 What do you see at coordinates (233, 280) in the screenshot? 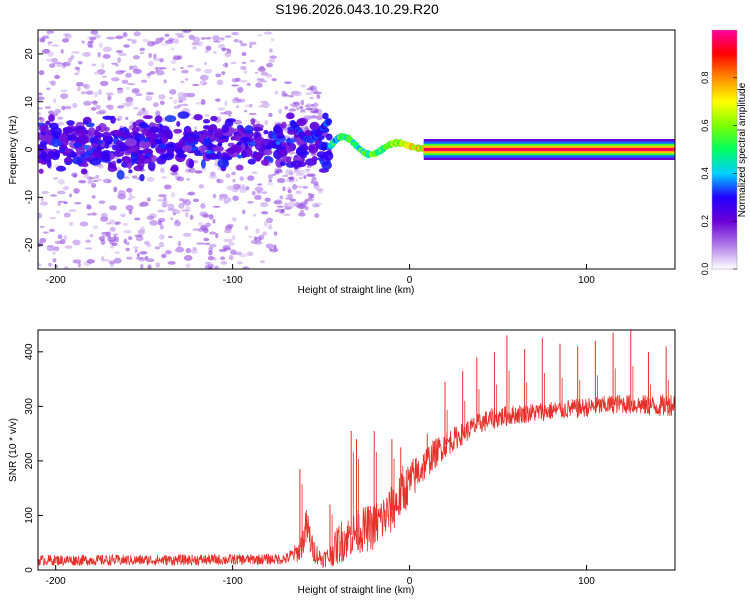
I see `spectrogram-x-tick-label: -100` at bounding box center [233, 280].